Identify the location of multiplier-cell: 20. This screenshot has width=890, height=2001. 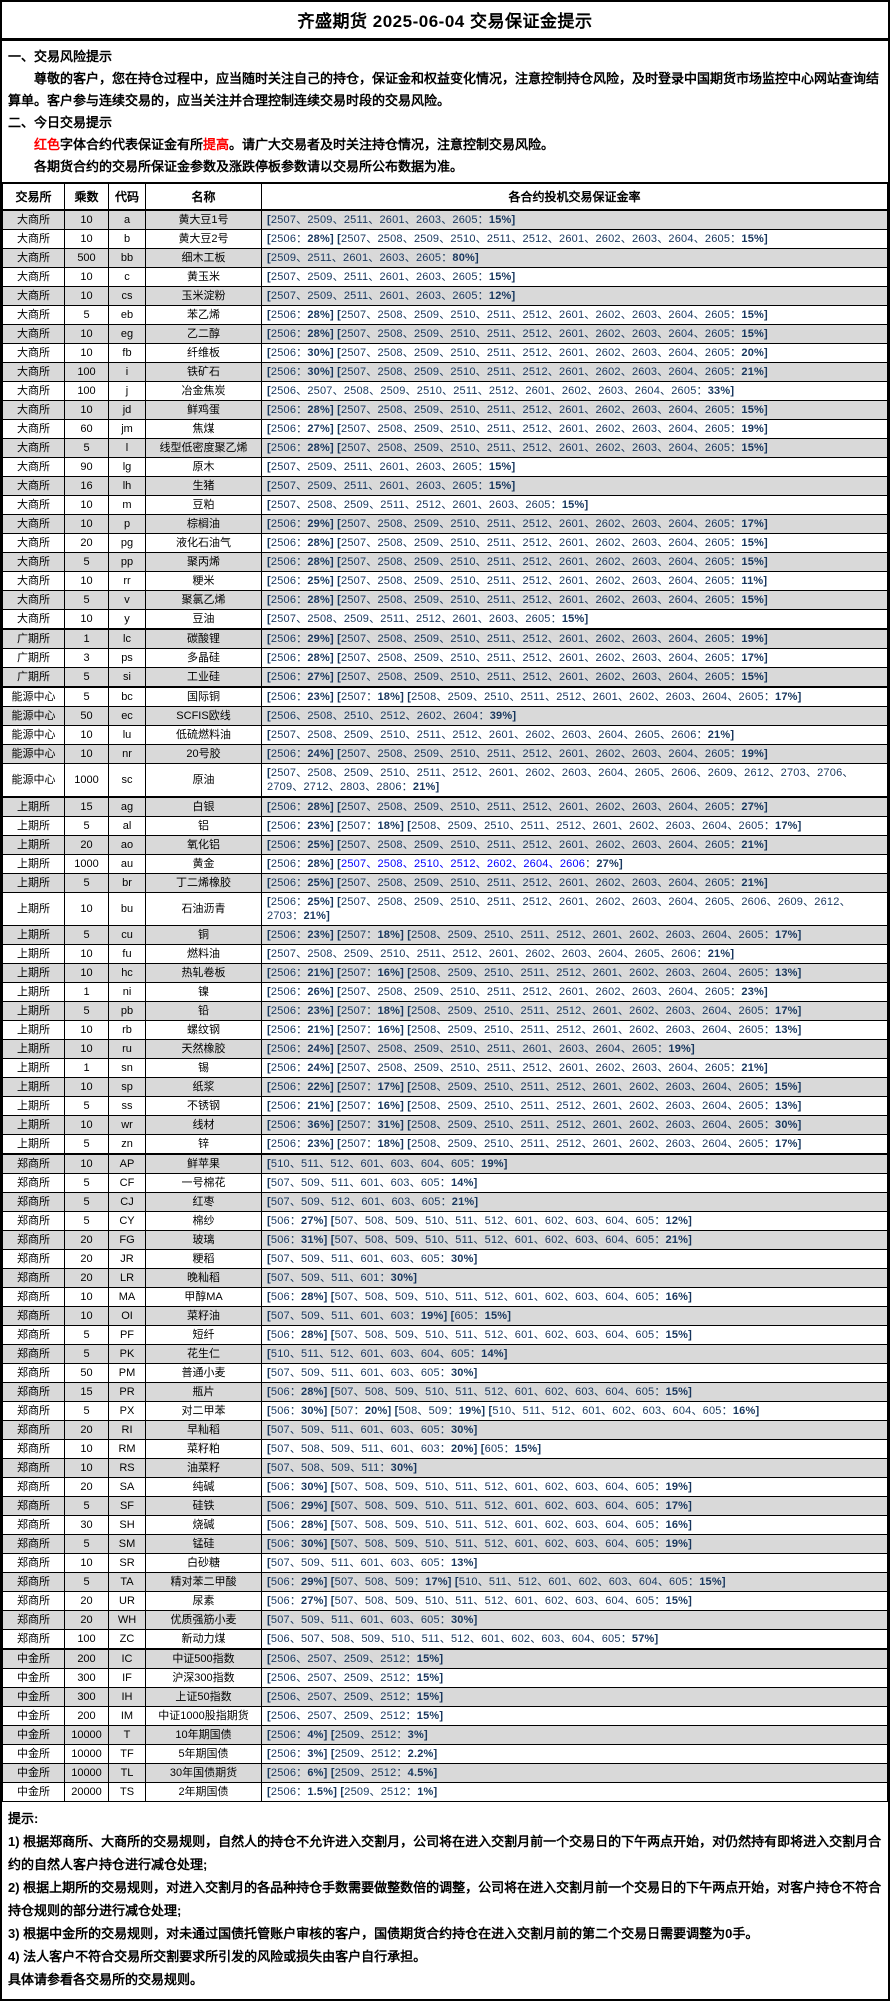
(86, 845).